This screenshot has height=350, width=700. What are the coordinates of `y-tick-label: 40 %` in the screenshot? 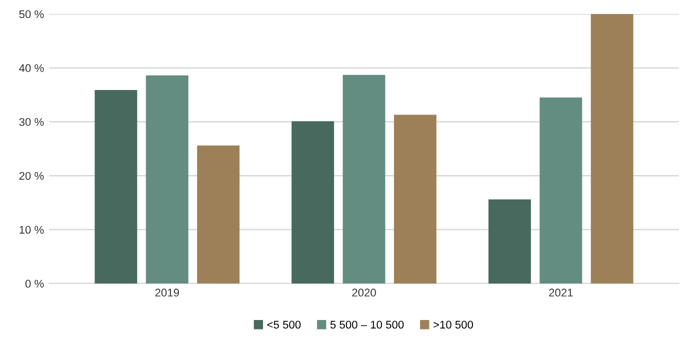 It's located at (31, 68).